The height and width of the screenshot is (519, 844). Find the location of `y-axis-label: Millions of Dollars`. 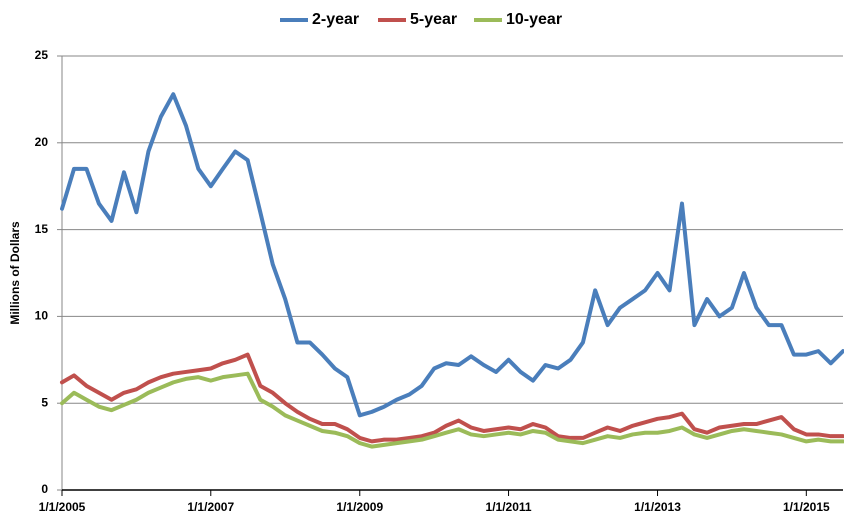

y-axis-label: Millions of Dollars is located at coordinates (15, 273).